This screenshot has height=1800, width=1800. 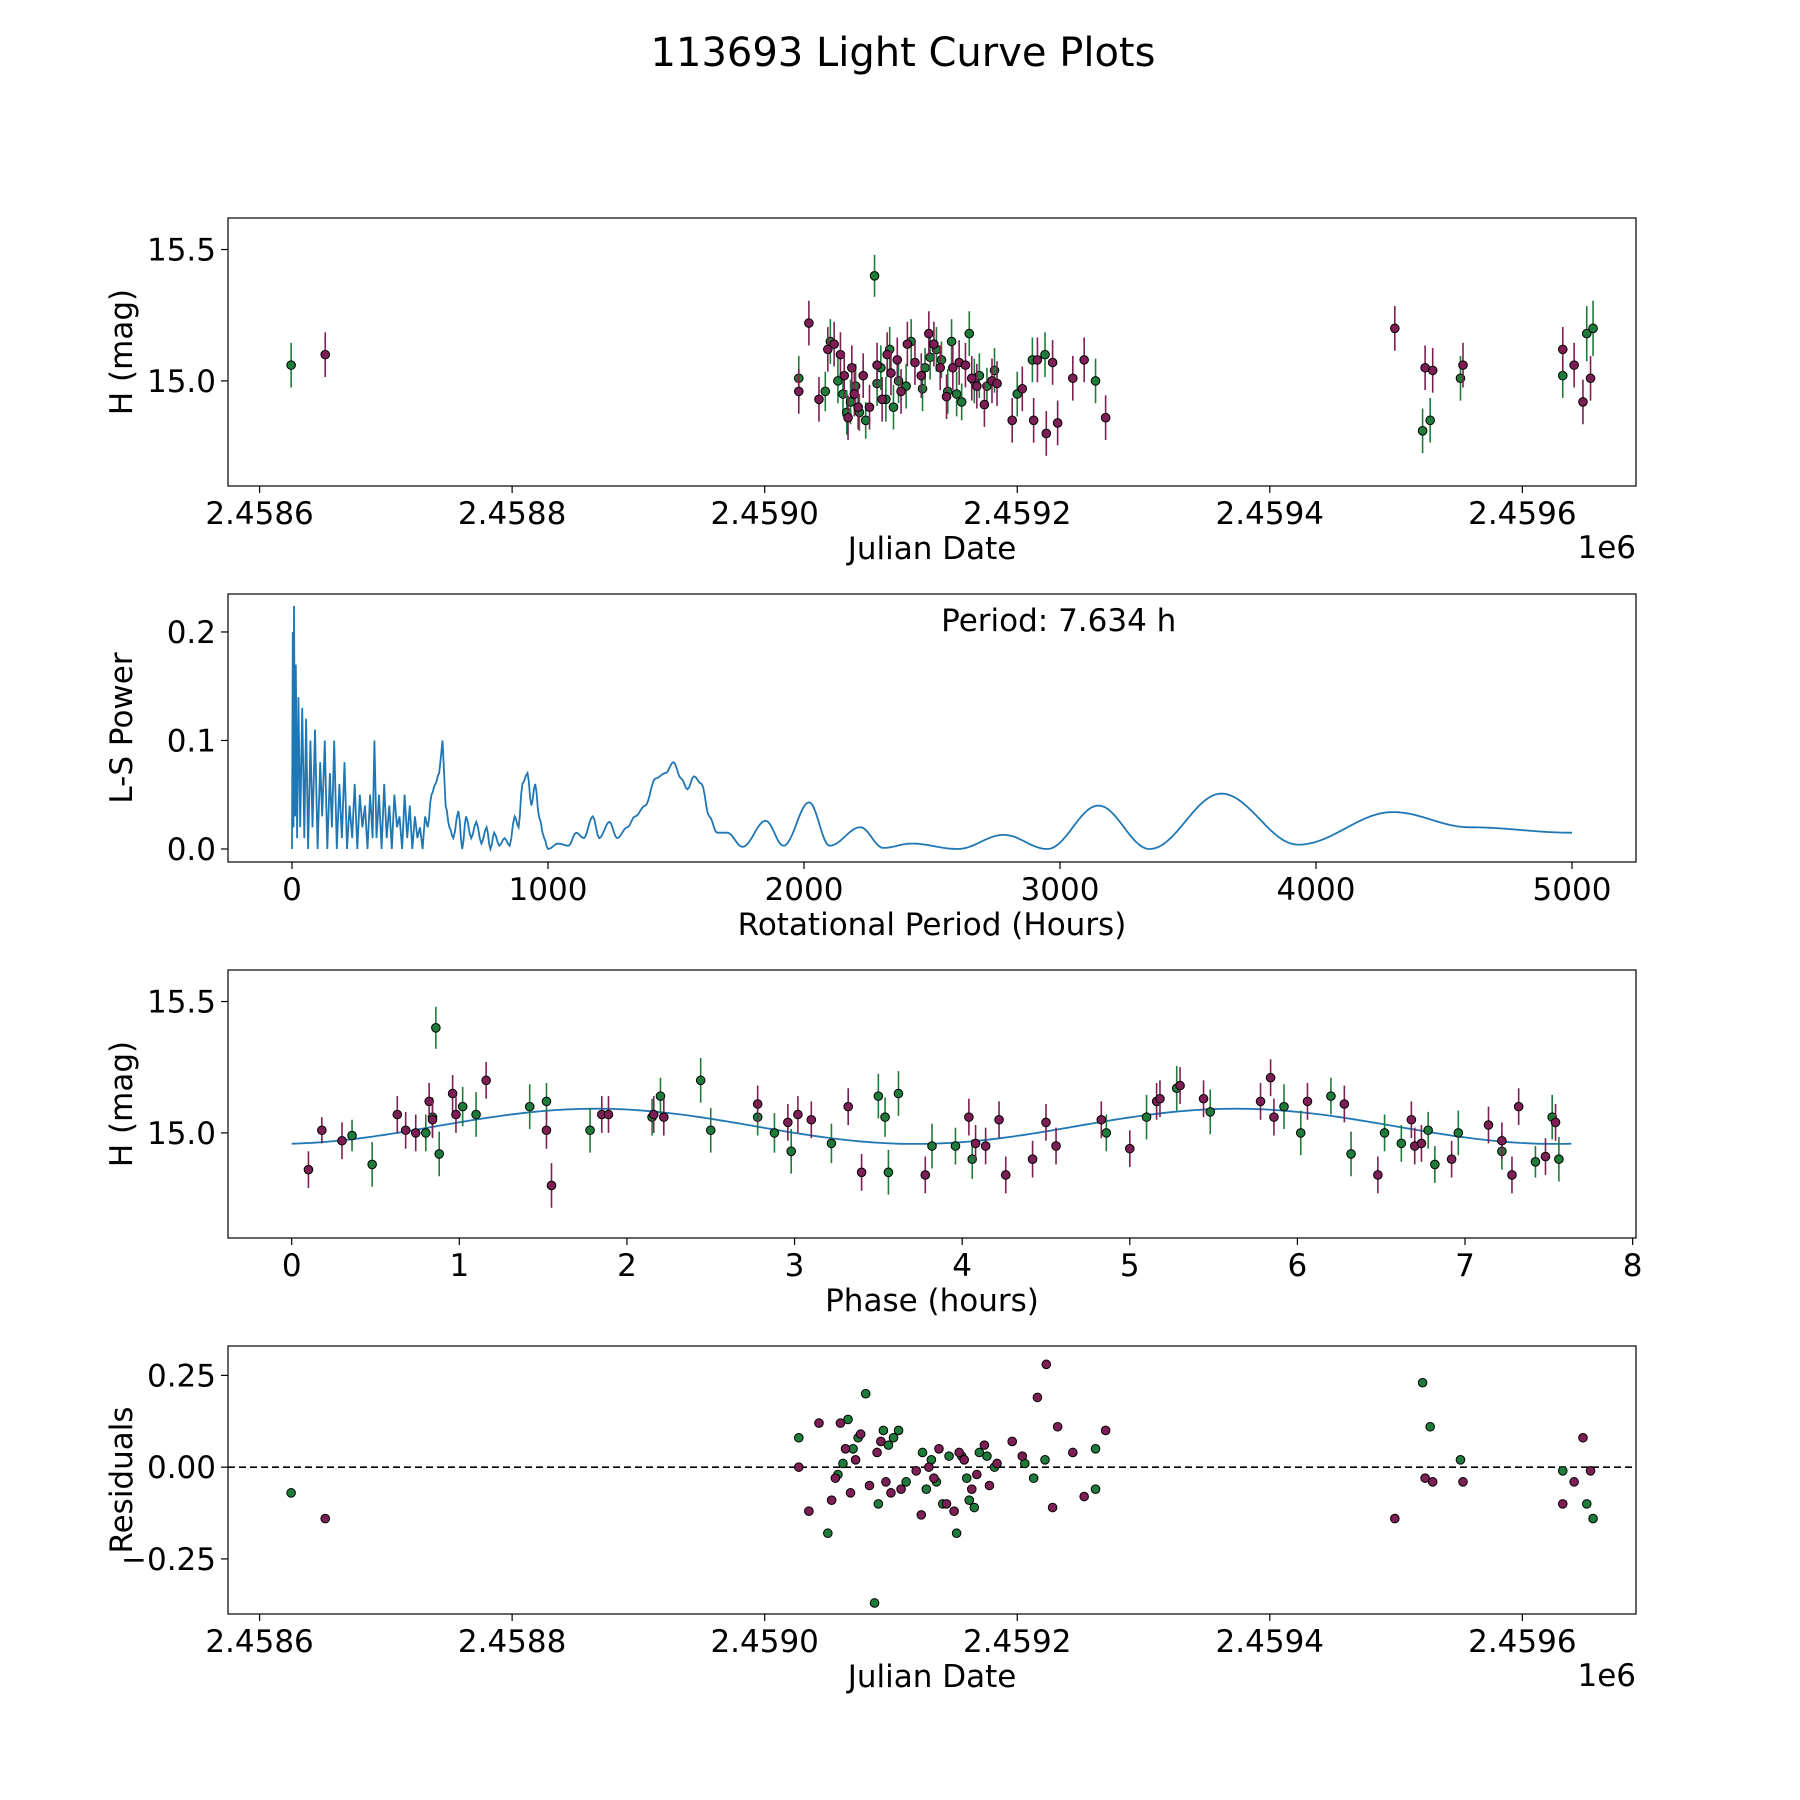 What do you see at coordinates (181, 1376) in the screenshot?
I see `y-tick-label: 0.25` at bounding box center [181, 1376].